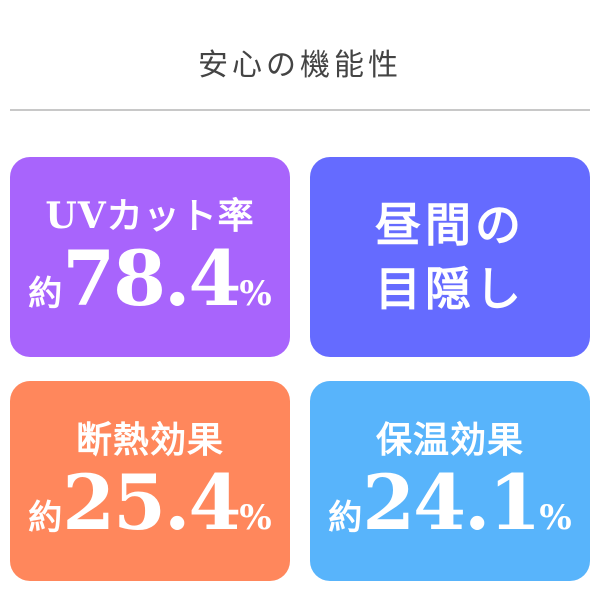  I want to click on card-label: 断熱効果, so click(149, 440).